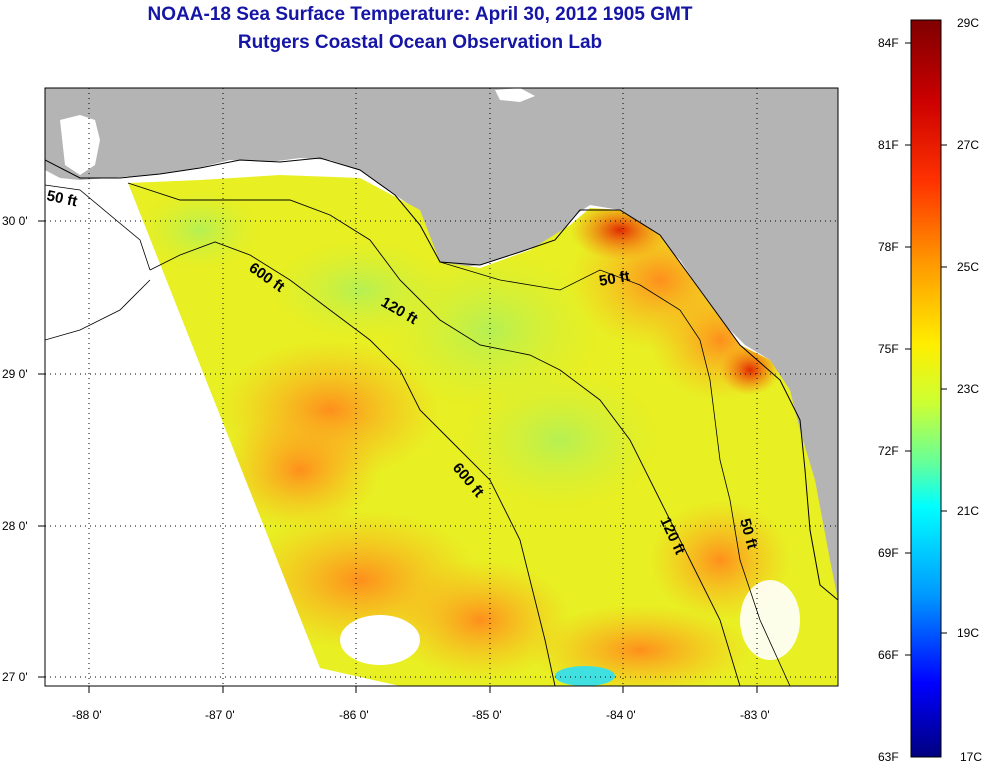 The image size is (992, 770). I want to click on colorbar-f-label: 78F, so click(888, 247).